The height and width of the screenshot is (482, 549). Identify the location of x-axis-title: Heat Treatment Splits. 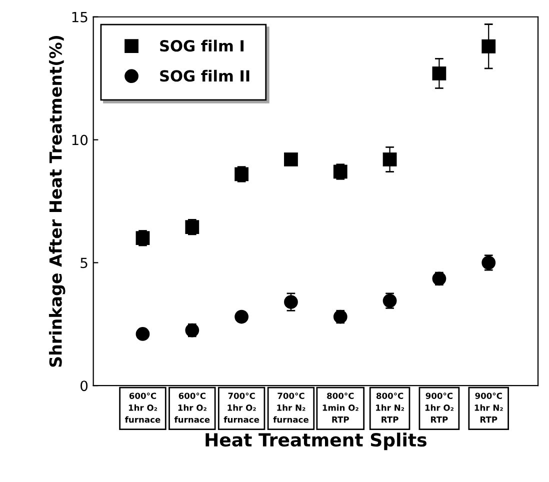
(316, 441).